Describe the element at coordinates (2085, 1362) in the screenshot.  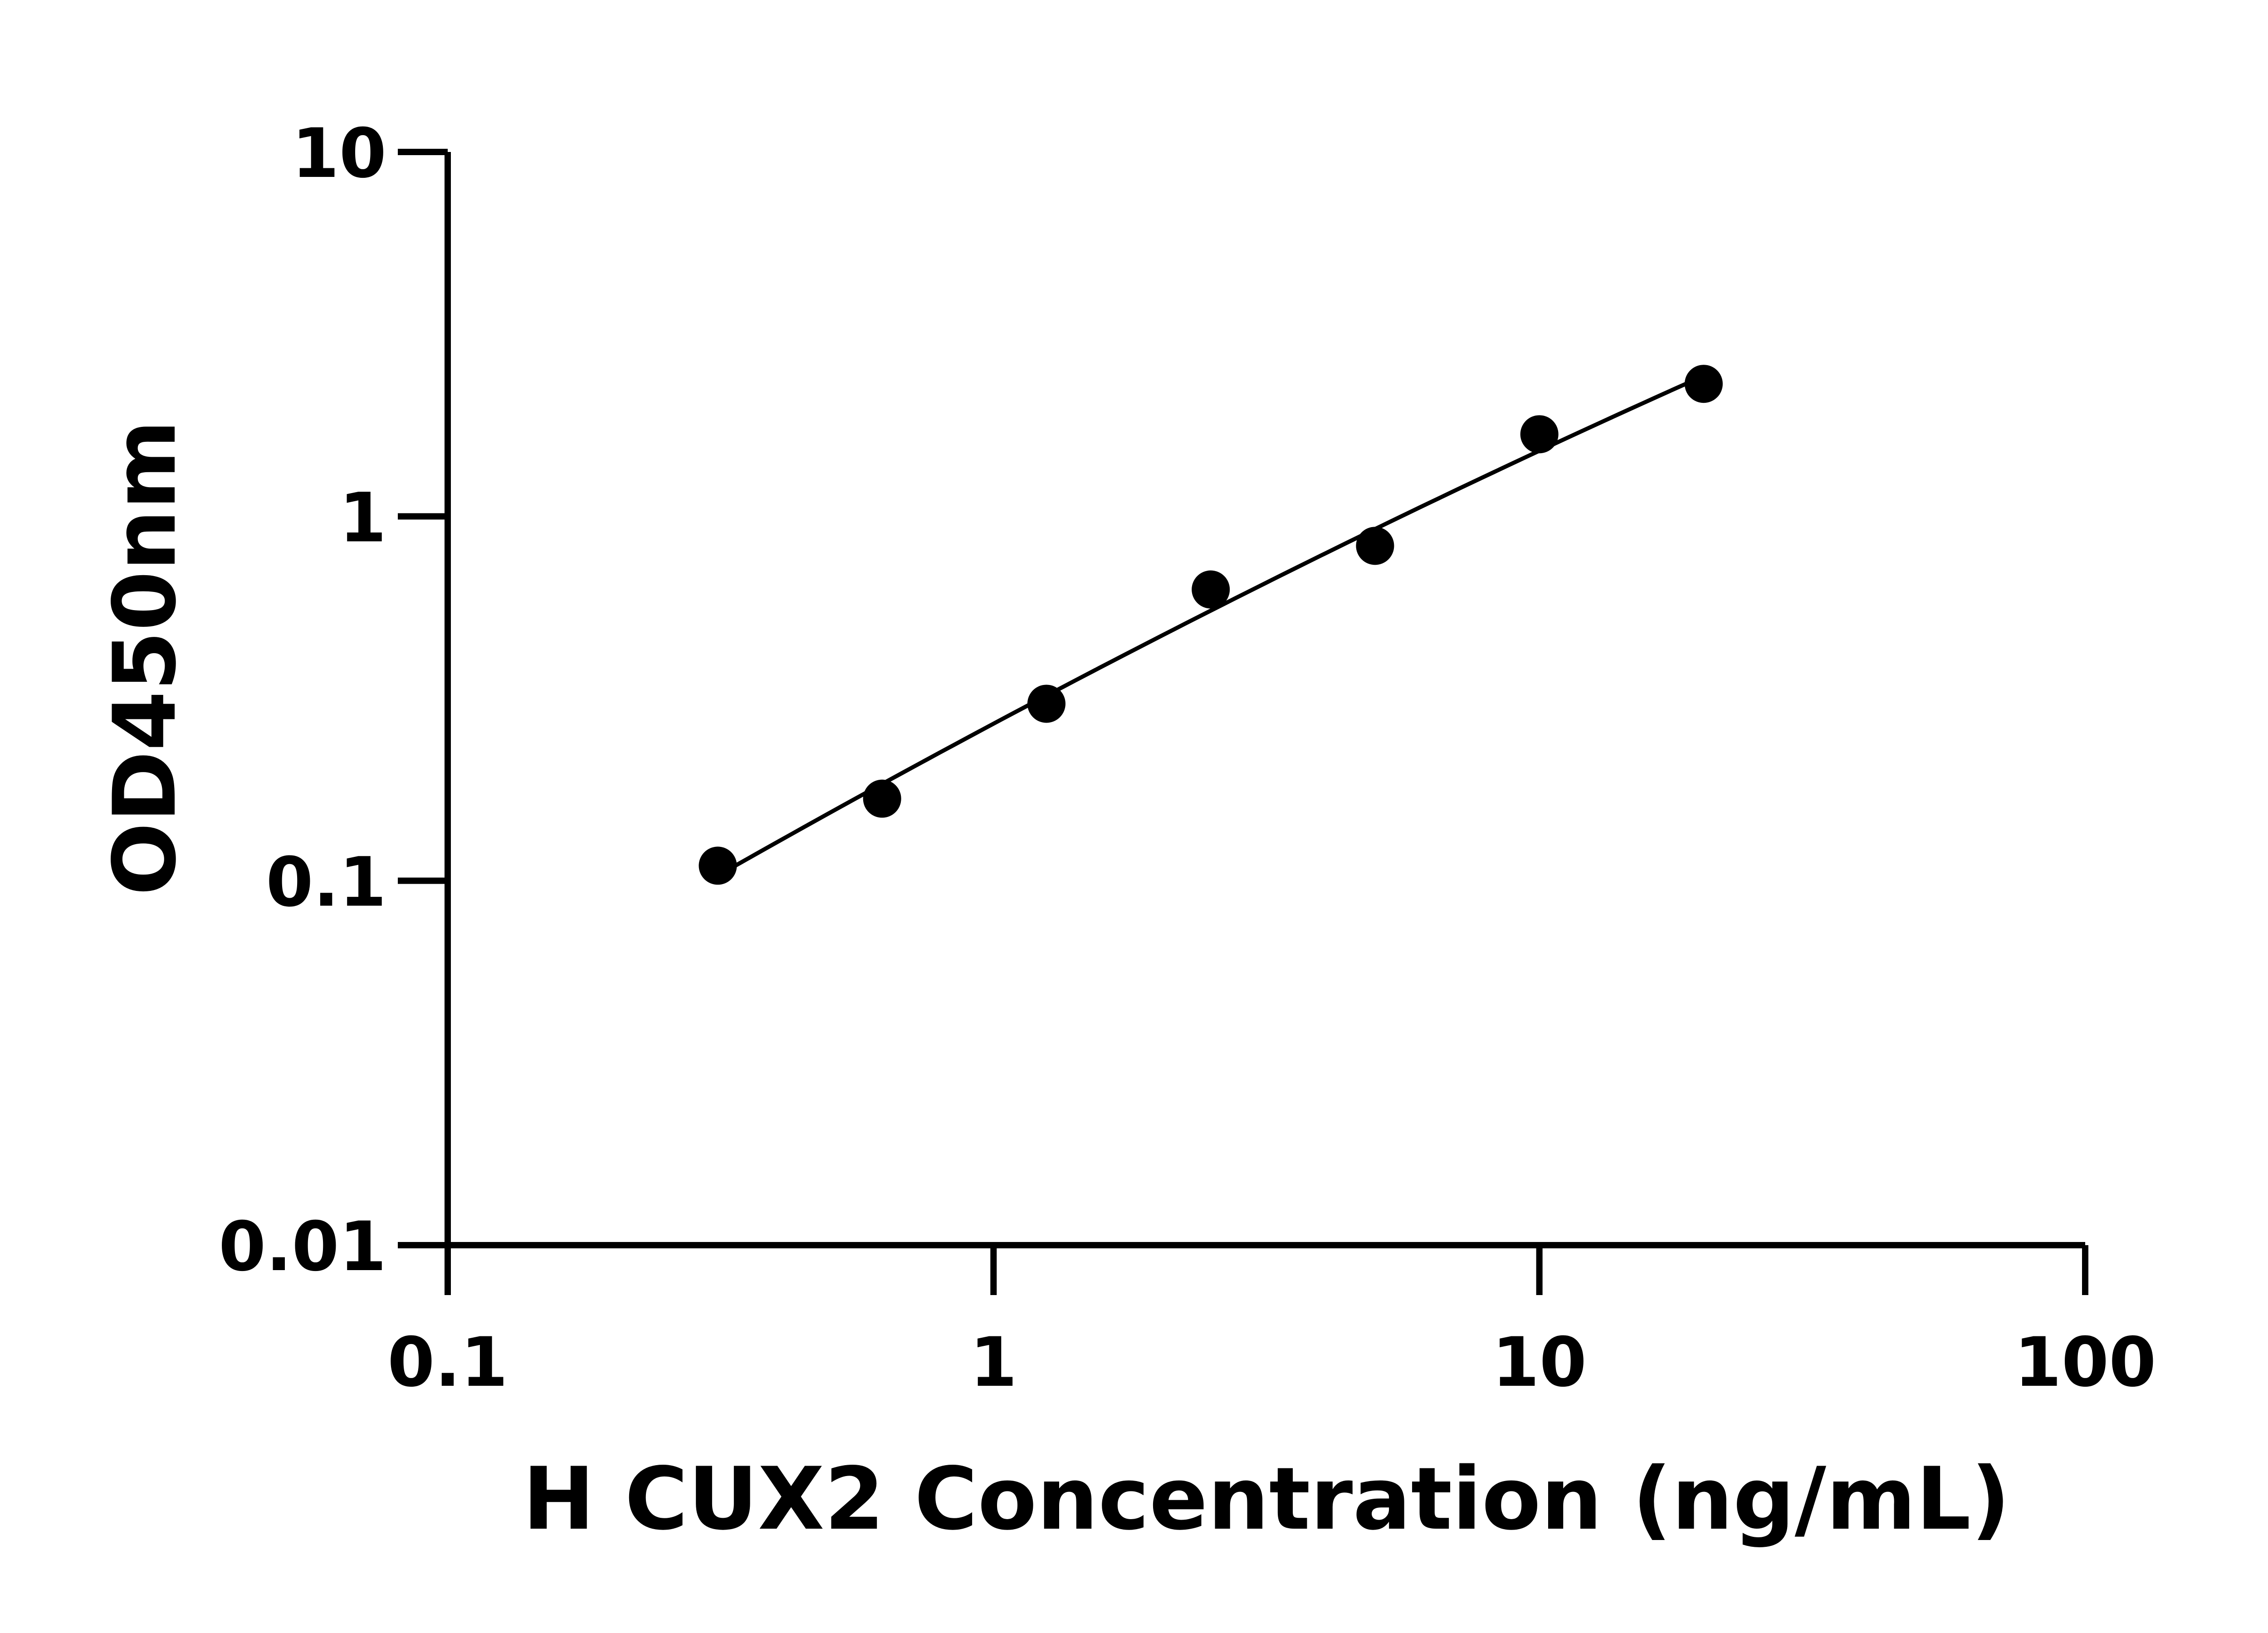
I see `x-tick-label: 100` at that location.